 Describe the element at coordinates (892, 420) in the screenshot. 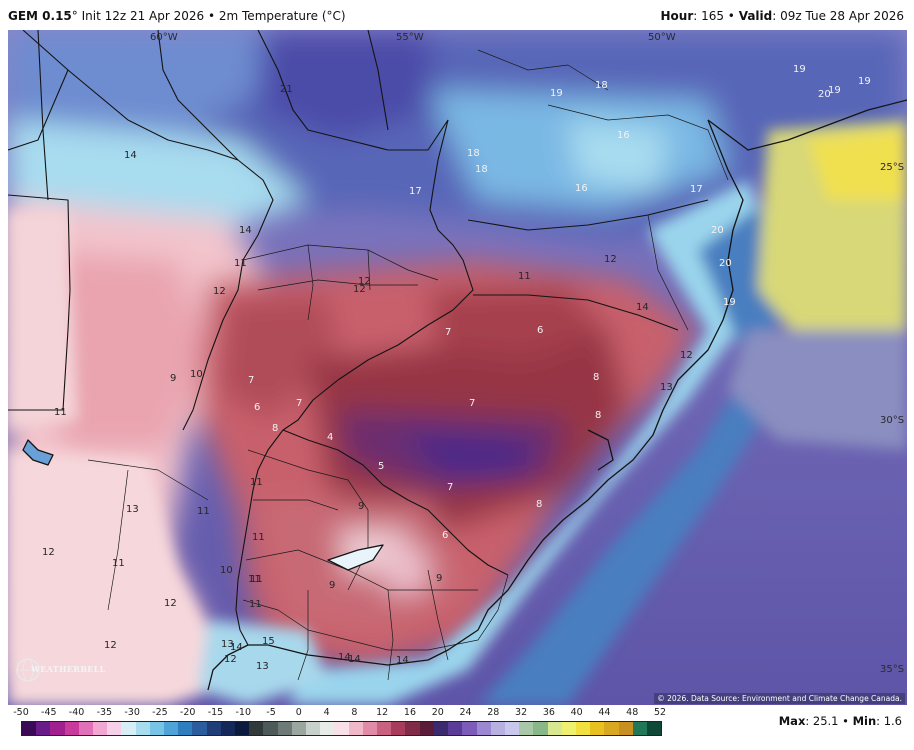

I see `lat-label-30s: 30°S` at that location.